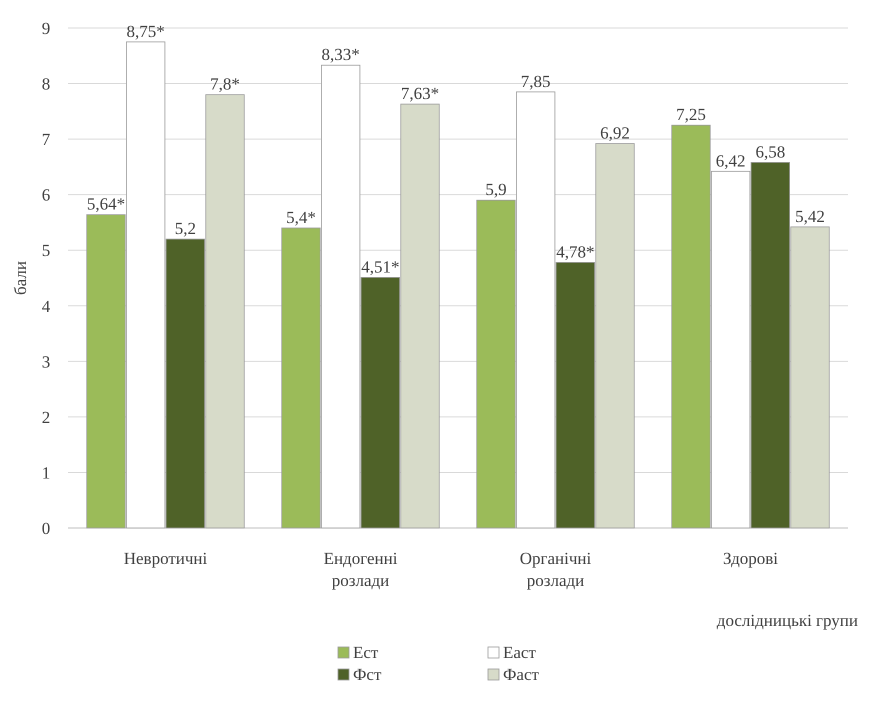 The height and width of the screenshot is (702, 871). Describe the element at coordinates (166, 558) in the screenshot. I see `x-tick-label: Невротичні` at that location.